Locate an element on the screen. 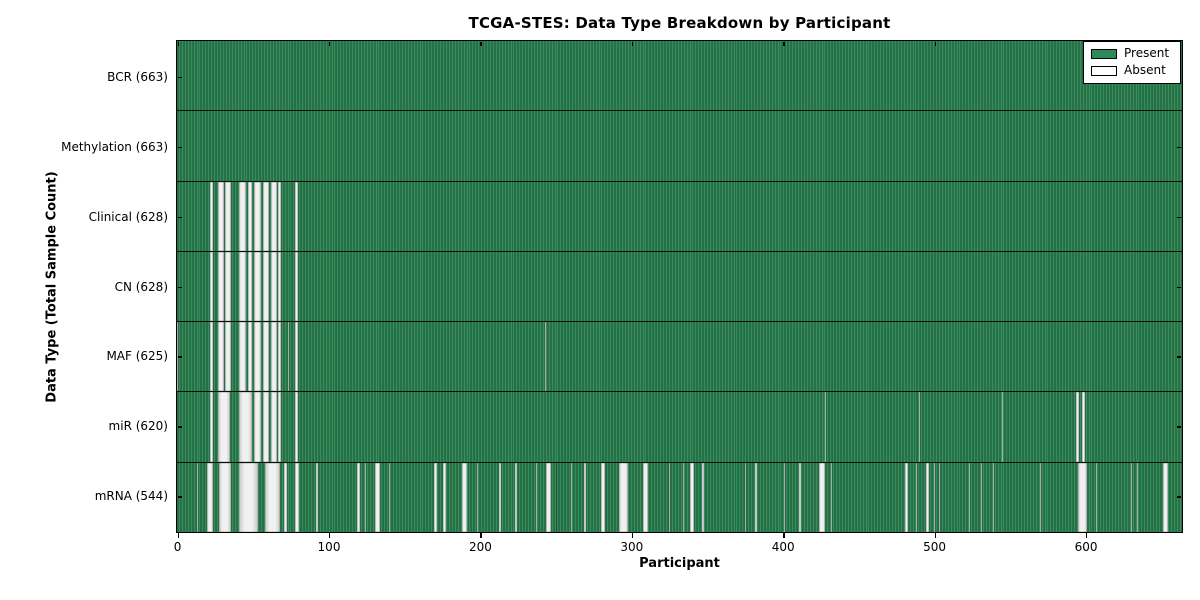 The height and width of the screenshot is (600, 1200). row-BCR is located at coordinates (679, 76).